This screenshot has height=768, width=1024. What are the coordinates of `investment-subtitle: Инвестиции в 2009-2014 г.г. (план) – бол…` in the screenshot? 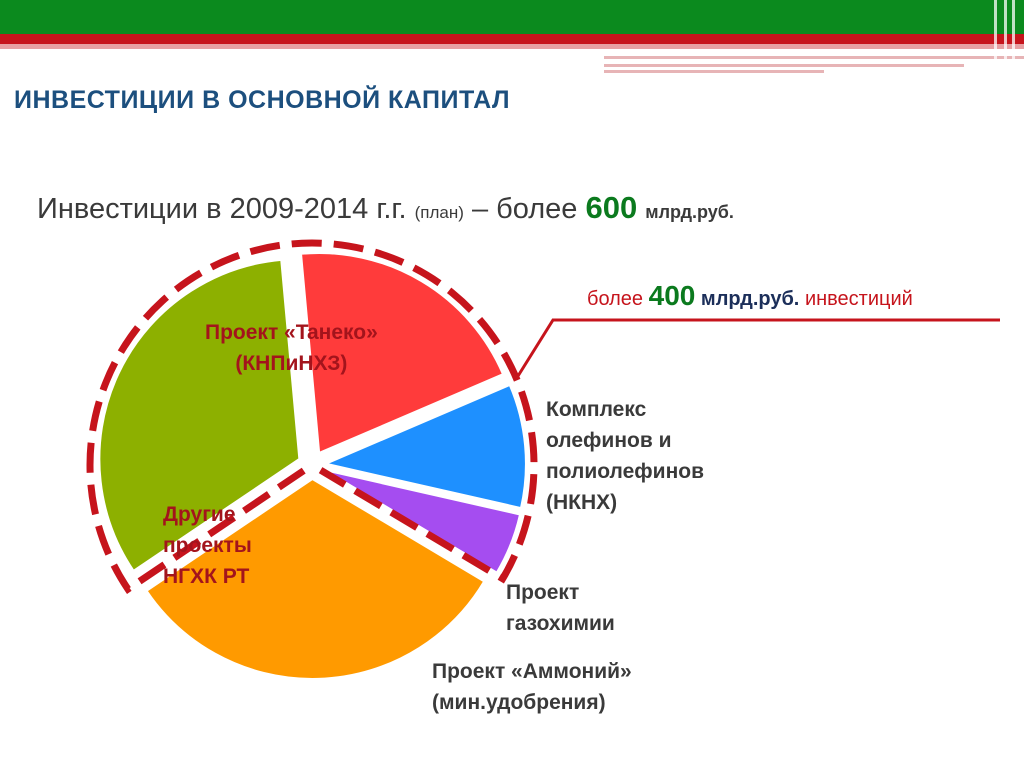 It's located at (385, 208).